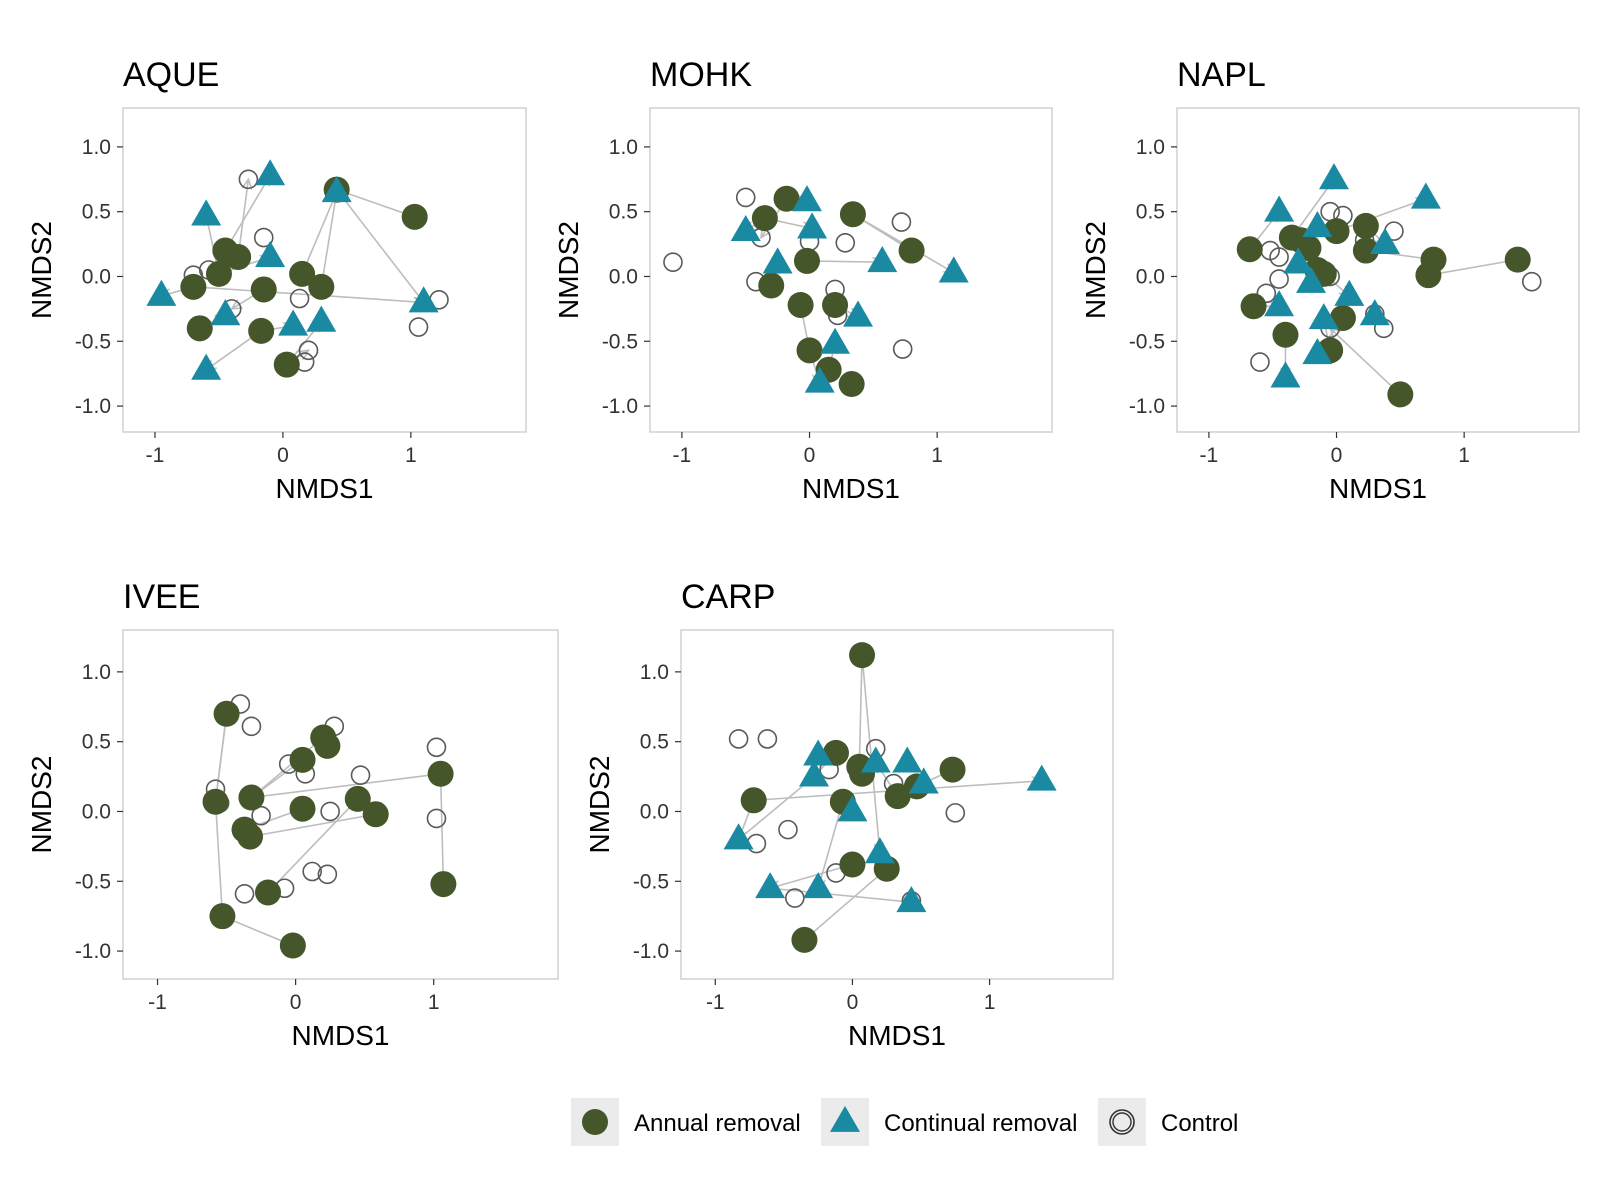 This screenshot has height=1200, width=1600. Describe the element at coordinates (1221, 75) in the screenshot. I see `panel-title: NAPL` at that location.